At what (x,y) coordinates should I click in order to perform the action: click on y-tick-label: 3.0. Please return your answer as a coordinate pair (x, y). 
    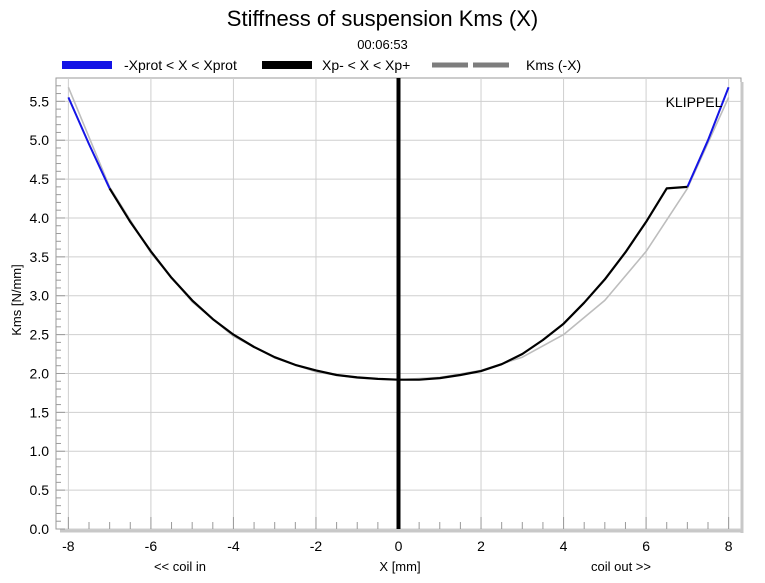
    Looking at the image, I should click on (40, 296).